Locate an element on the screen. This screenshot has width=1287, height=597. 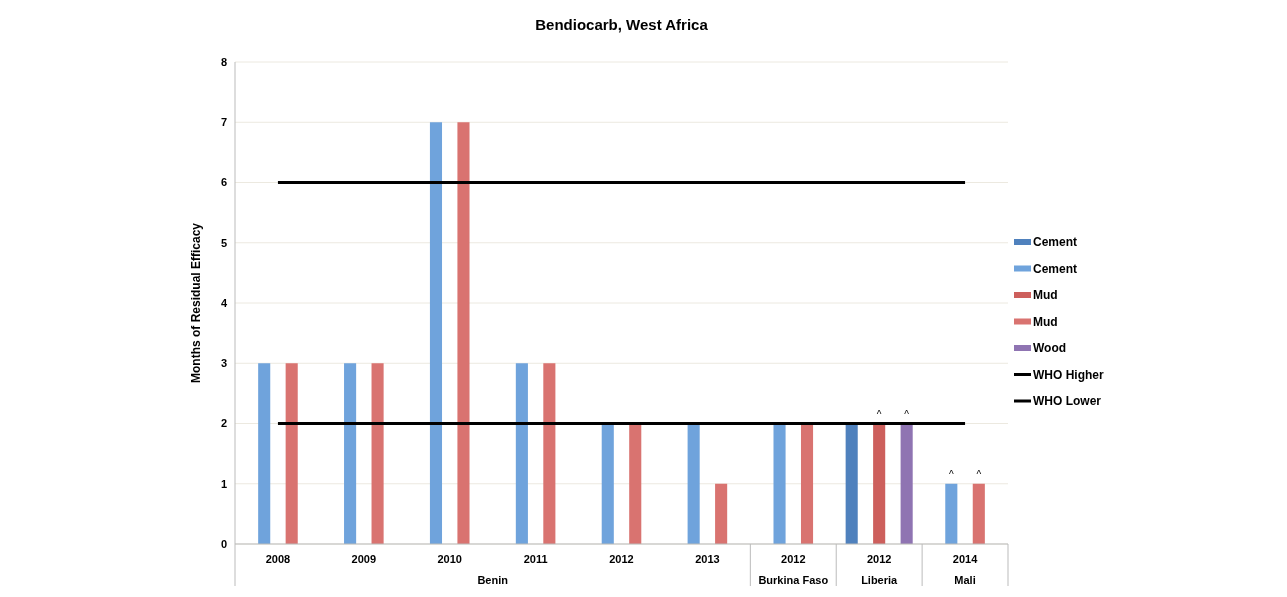
y-tick-label: 7 is located at coordinates (223, 122).